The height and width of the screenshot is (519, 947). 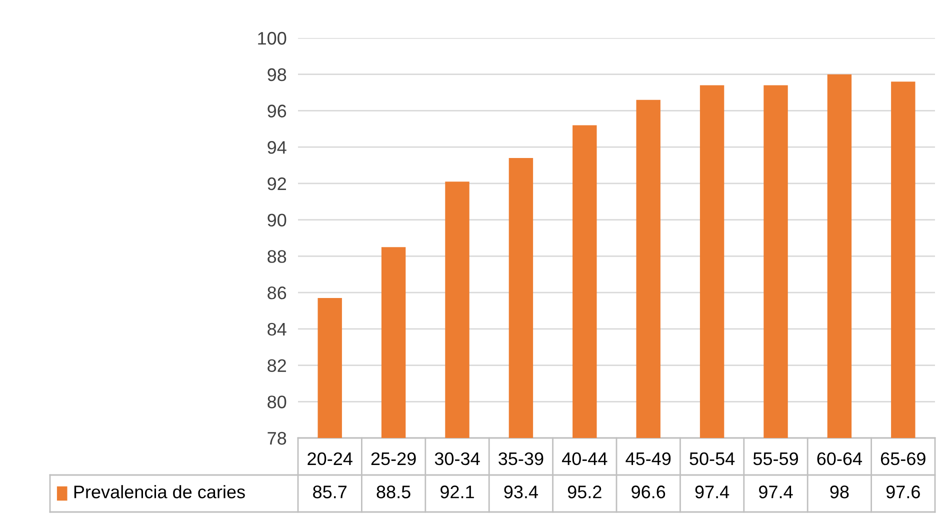 I want to click on y-tick-label: 100, so click(x=272, y=38).